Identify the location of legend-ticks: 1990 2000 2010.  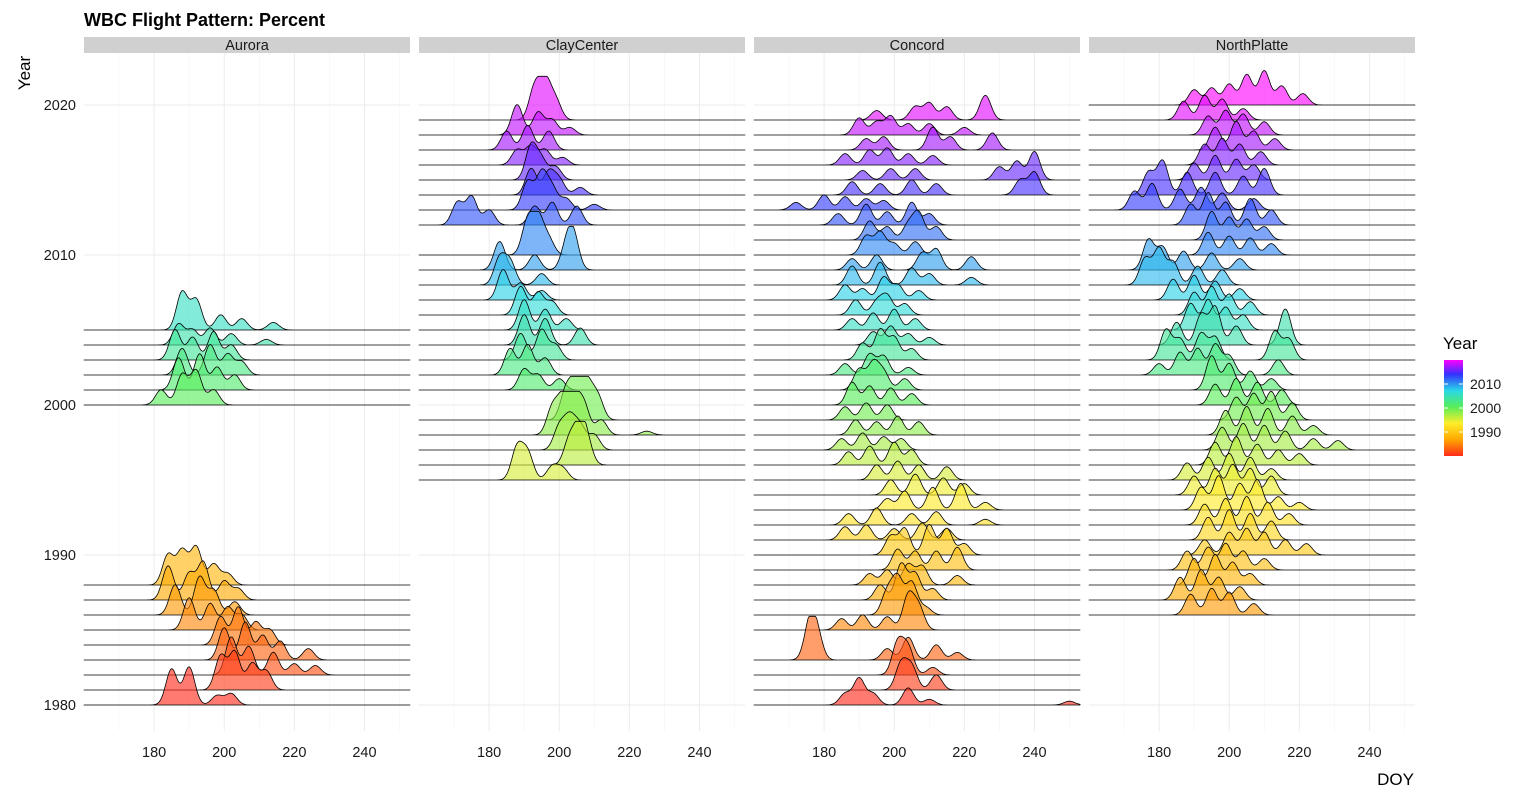
(1472, 408).